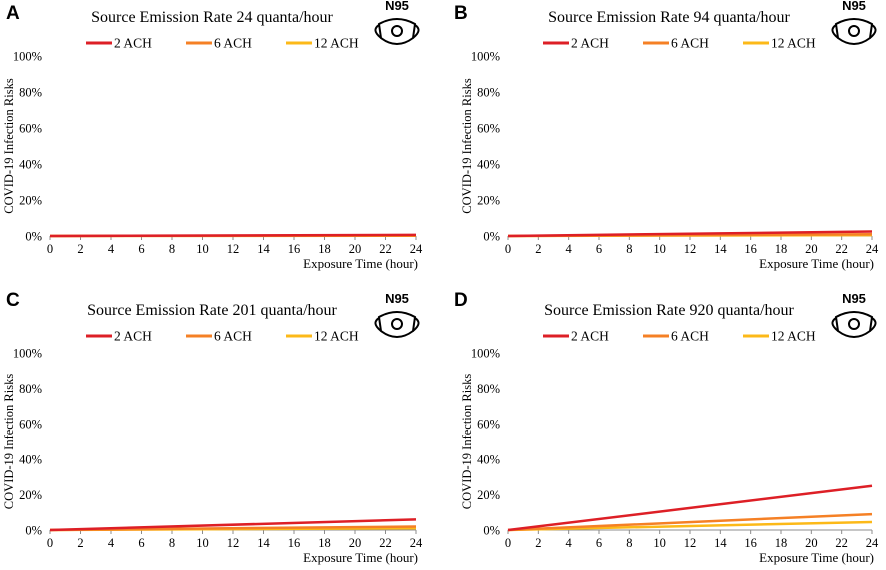 This screenshot has width=886, height=570. I want to click on chart-title: Source Emission Rate 201 quanta/hour, so click(212, 310).